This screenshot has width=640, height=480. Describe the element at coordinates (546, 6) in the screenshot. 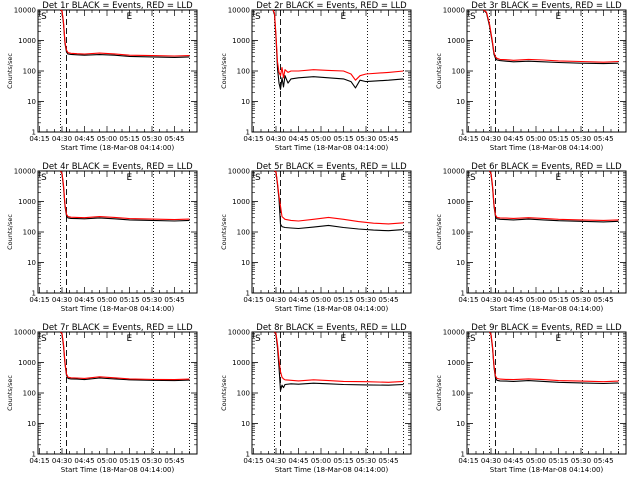

I see `panel-title: Det 3r BLACK = Events, RED = LLD` at that location.